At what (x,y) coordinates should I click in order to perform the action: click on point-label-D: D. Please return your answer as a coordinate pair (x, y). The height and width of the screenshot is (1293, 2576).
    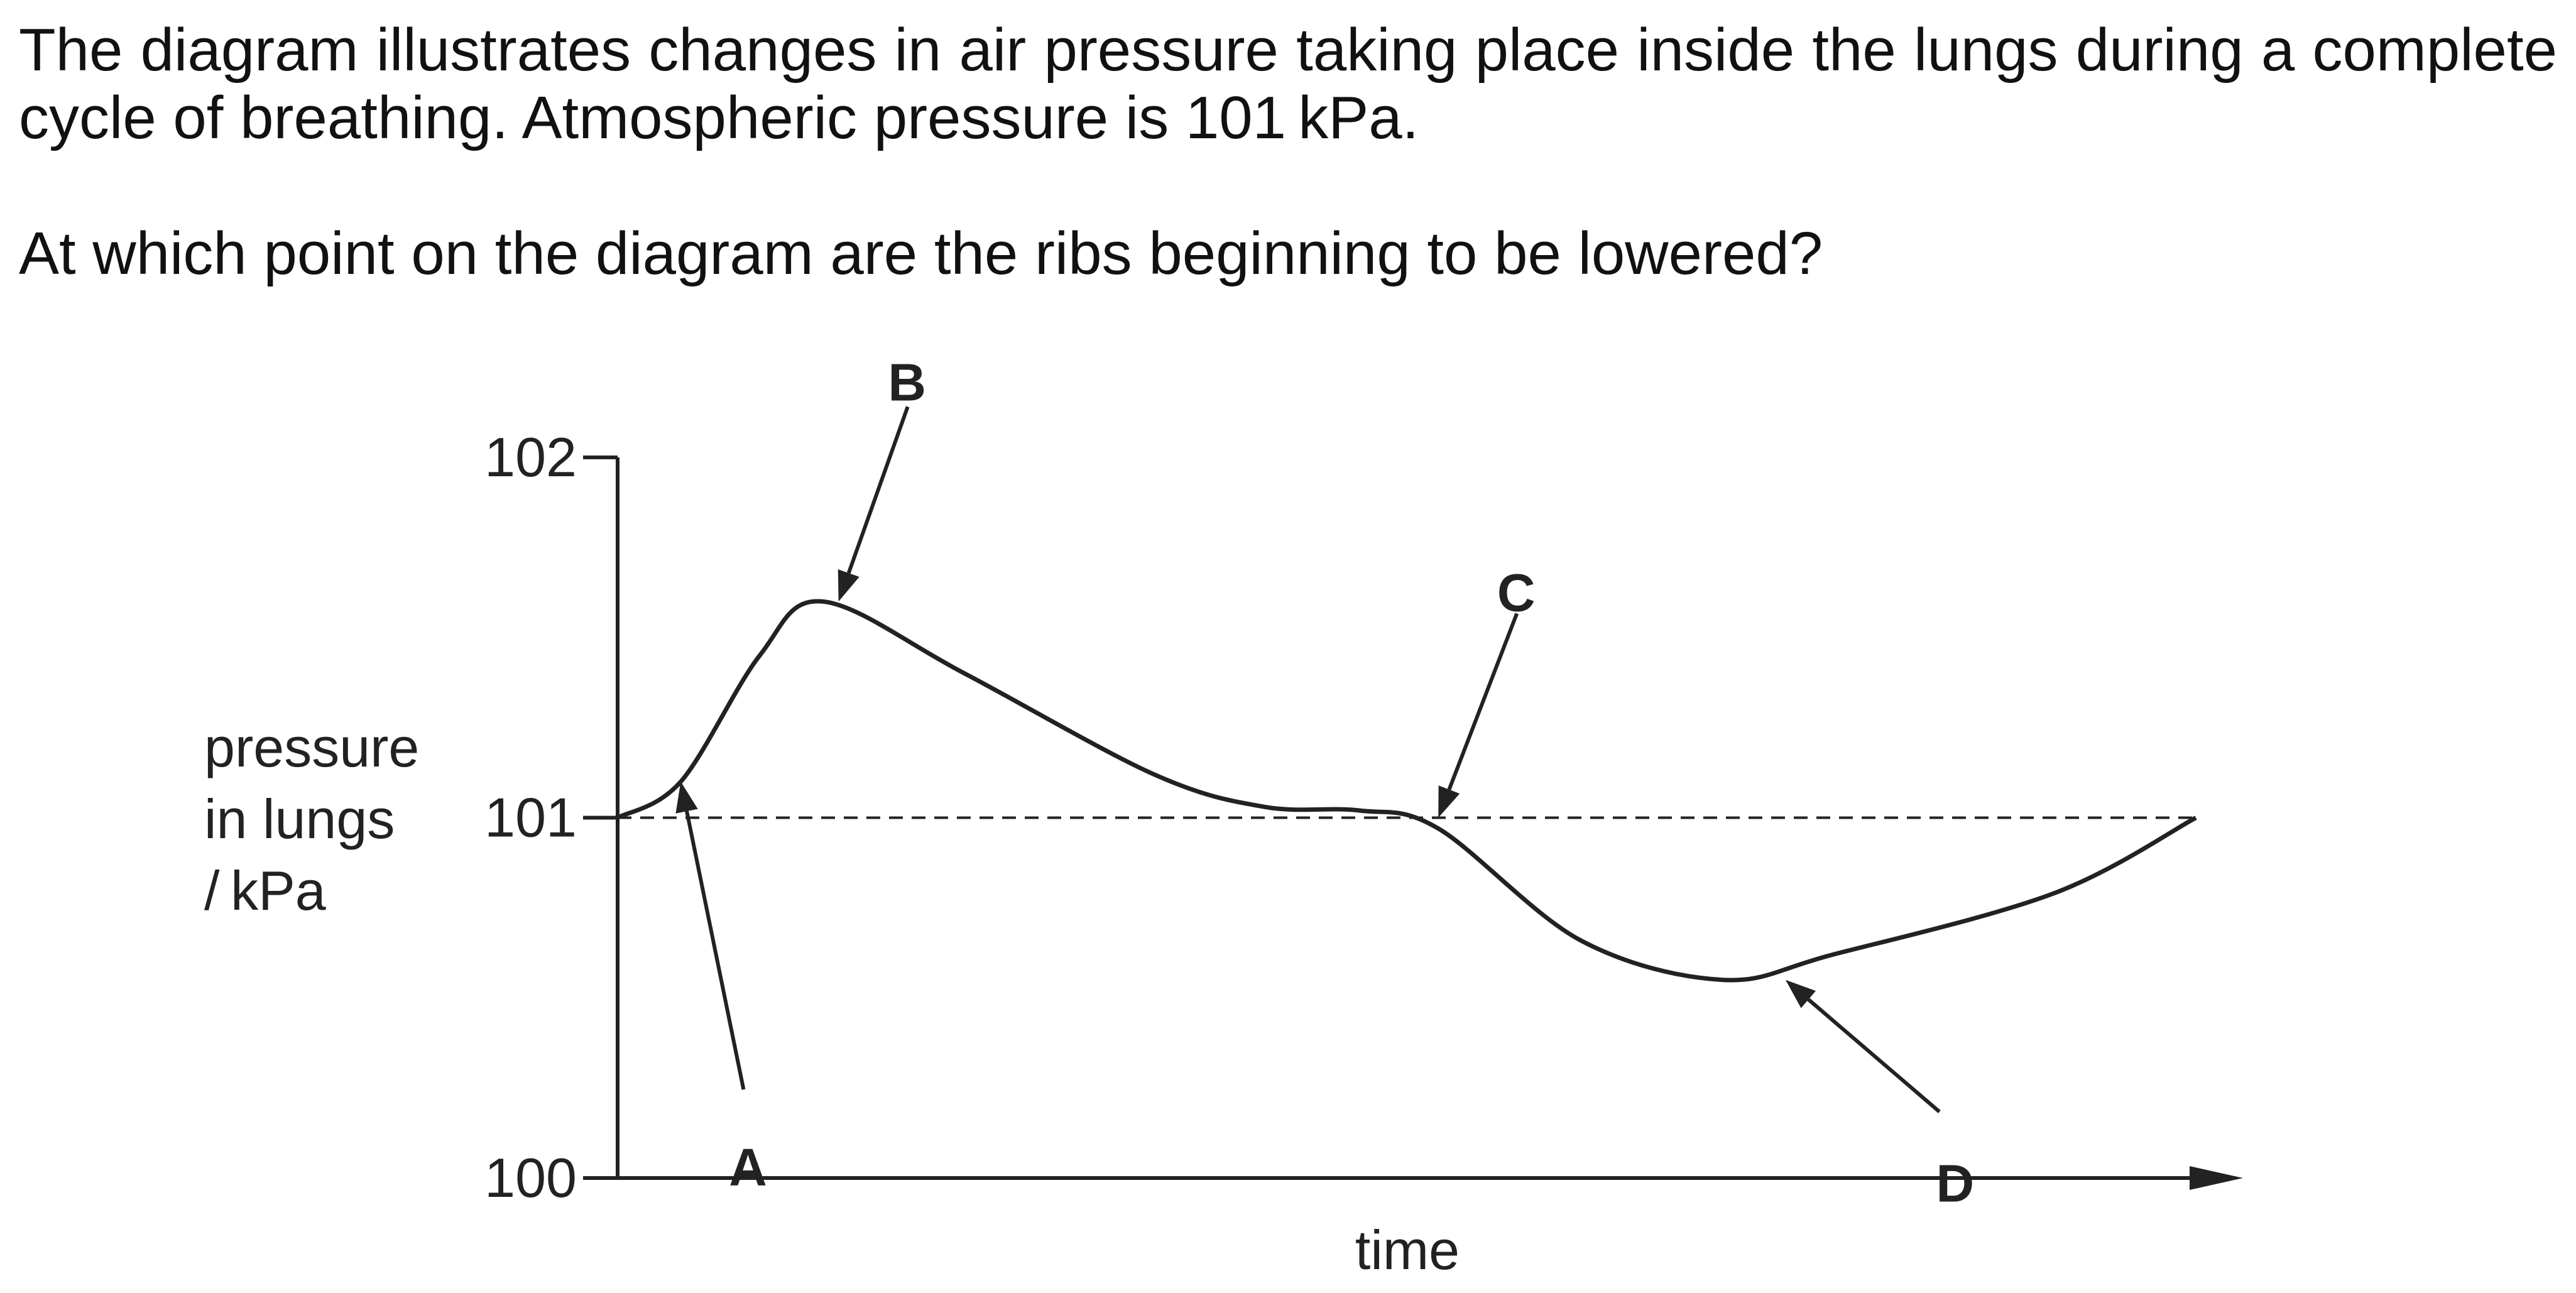
    Looking at the image, I should click on (1956, 1183).